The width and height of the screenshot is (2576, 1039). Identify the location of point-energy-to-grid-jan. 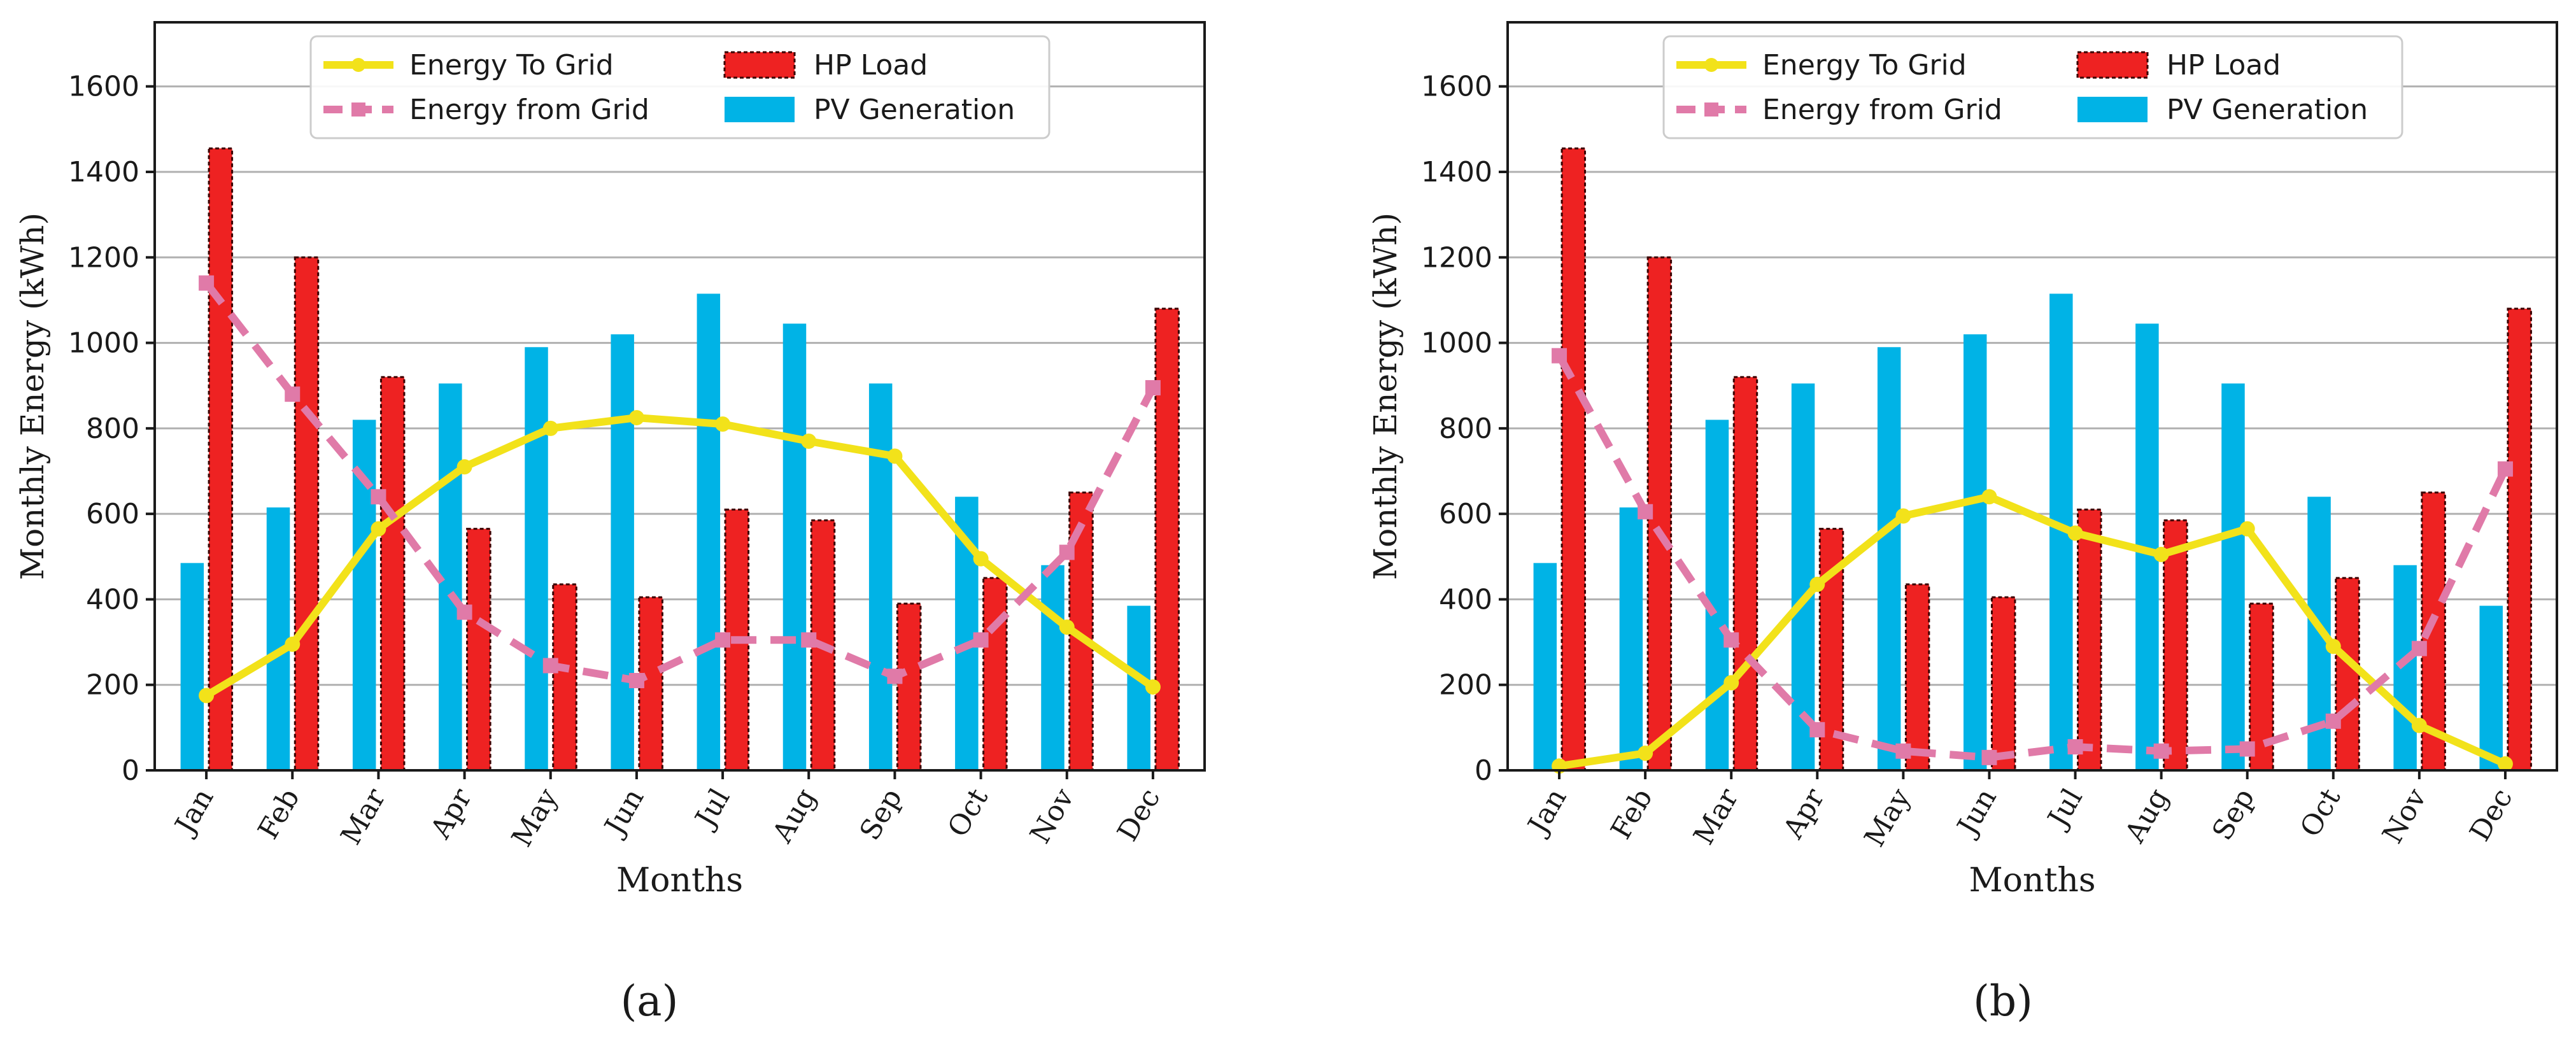
(207, 695).